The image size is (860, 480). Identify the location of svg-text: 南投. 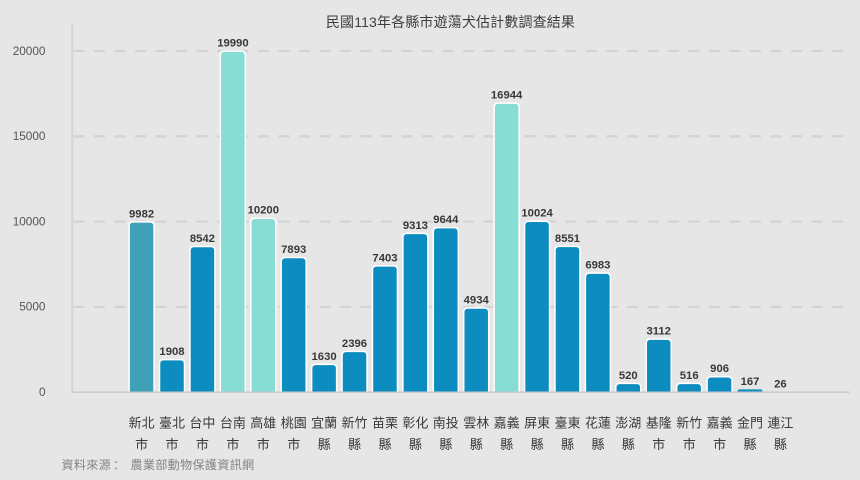
(446, 423).